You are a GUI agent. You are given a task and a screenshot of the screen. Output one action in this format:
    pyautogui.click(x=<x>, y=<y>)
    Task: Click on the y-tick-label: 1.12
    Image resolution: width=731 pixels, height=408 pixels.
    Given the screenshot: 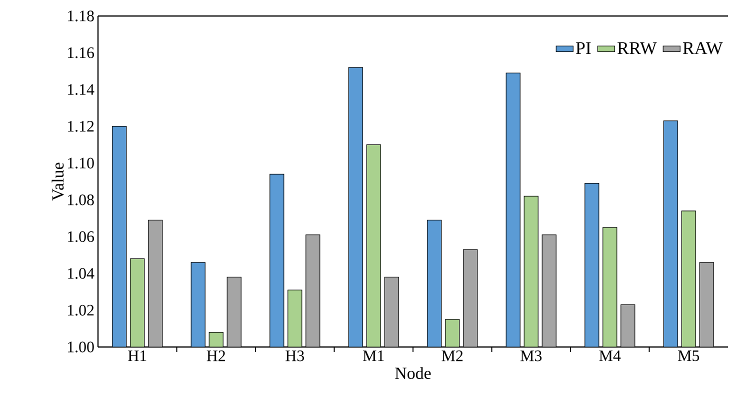 What is the action you would take?
    pyautogui.click(x=81, y=126)
    